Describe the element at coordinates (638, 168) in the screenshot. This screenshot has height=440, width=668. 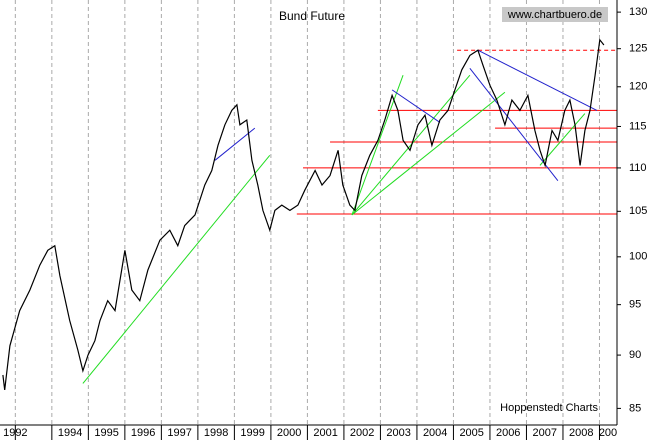
I see `y-tick-label: 110` at that location.